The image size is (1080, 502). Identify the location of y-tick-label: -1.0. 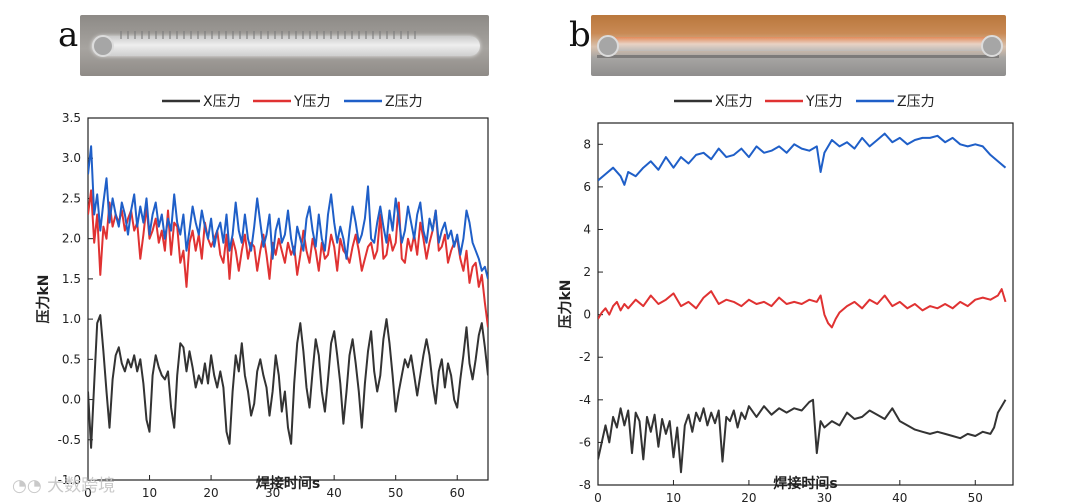
(69, 480).